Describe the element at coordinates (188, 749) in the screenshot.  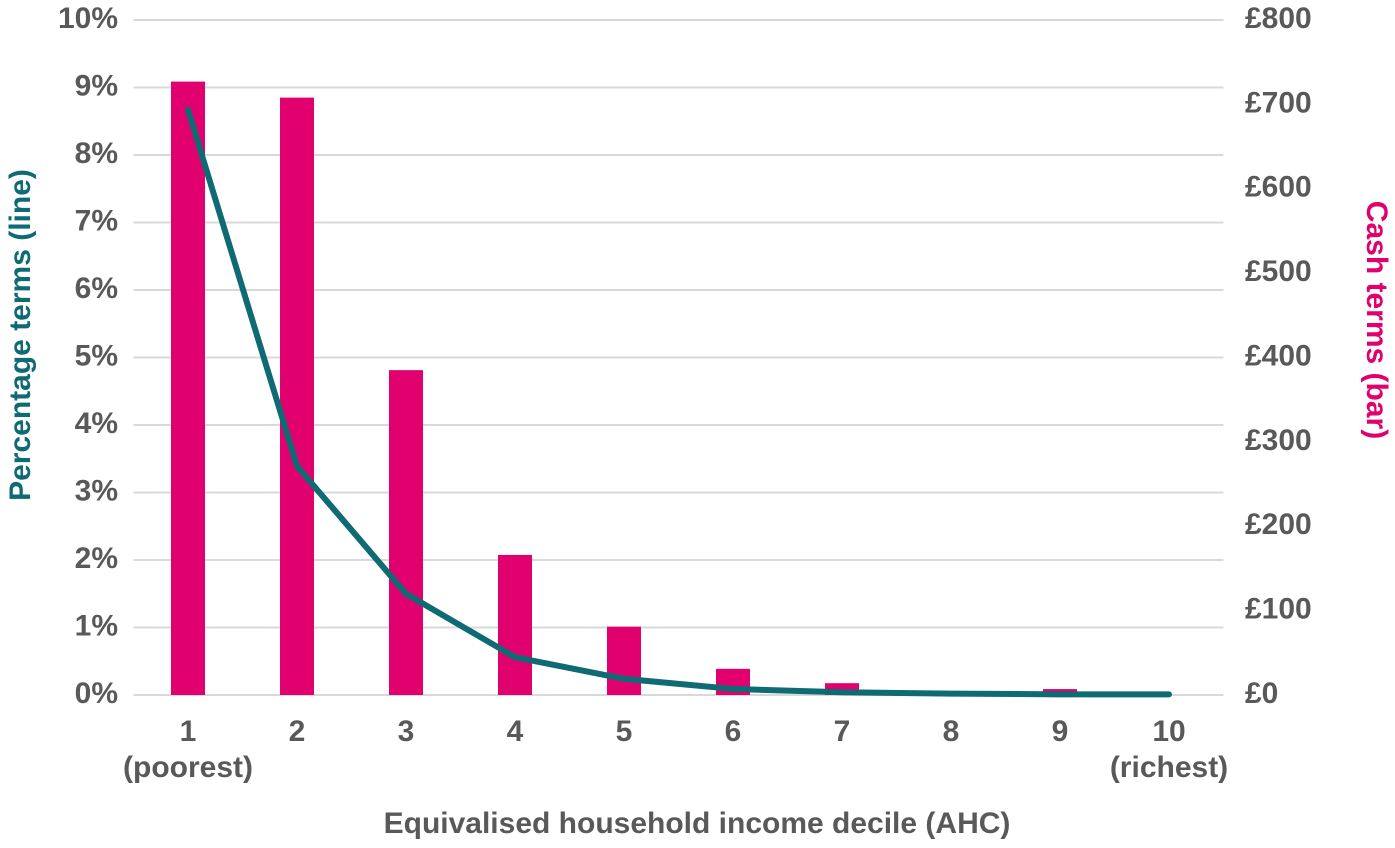
I see `x-tick-label: 1 (poorest)` at that location.